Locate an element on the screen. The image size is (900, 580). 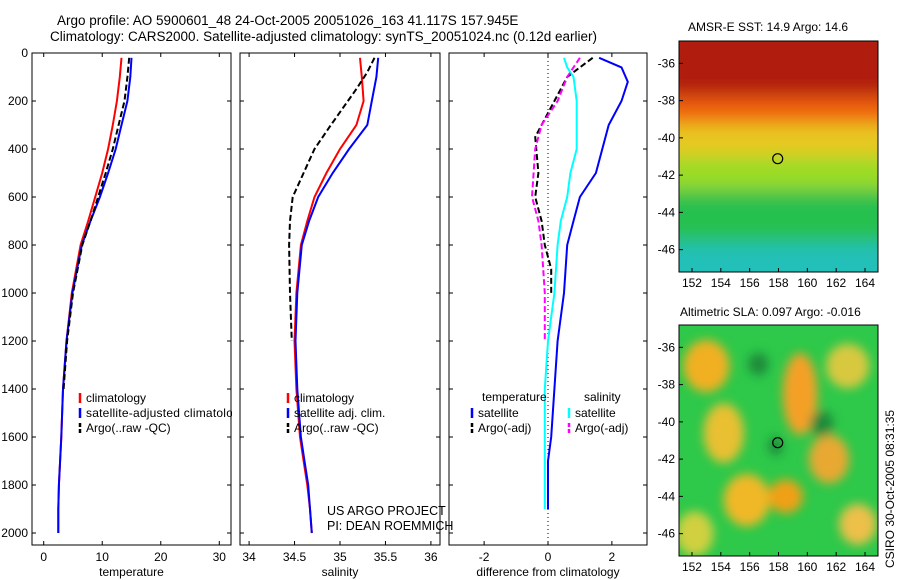
panel-3-xtick-label: 2 is located at coordinates (612, 557).